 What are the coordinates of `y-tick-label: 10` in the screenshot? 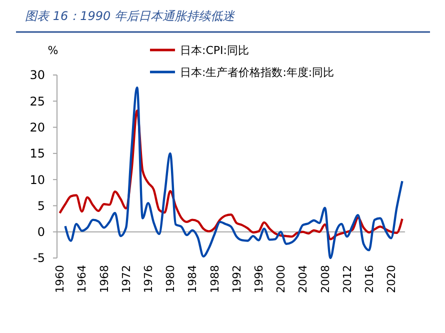 It's located at (37, 179).